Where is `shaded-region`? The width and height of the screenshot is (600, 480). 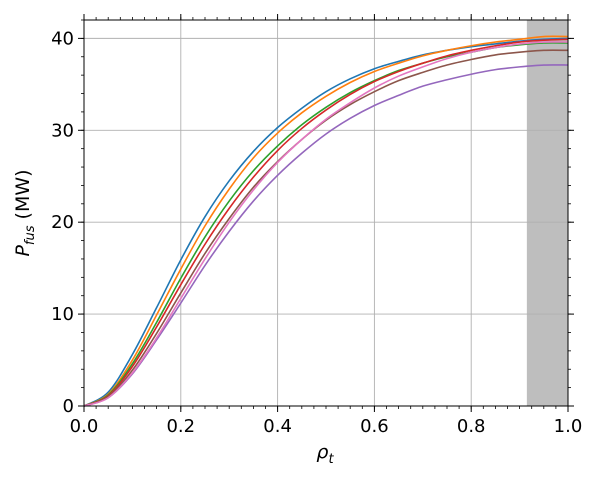 shaded-region is located at coordinates (547, 213).